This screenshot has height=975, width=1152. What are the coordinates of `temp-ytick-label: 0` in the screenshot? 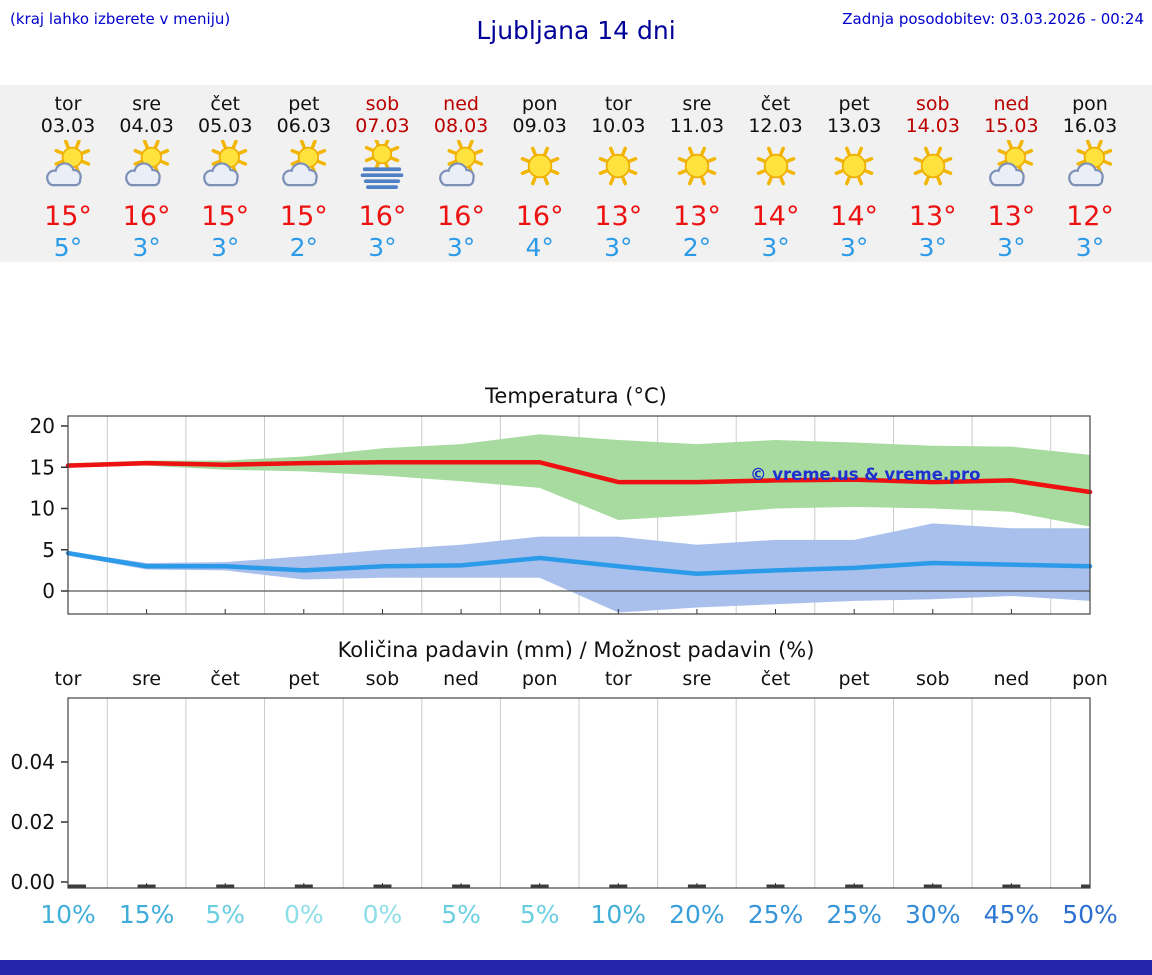 It's located at (48, 591).